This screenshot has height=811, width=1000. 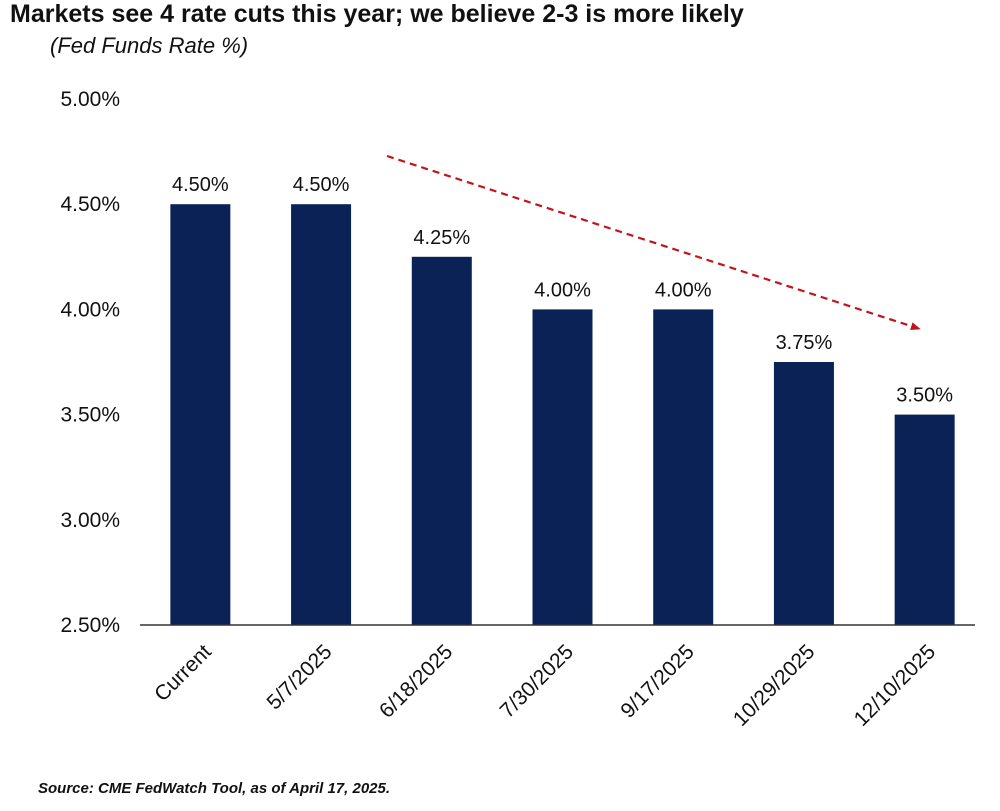 What do you see at coordinates (90, 625) in the screenshot?
I see `y-tick-label: 2.50%` at bounding box center [90, 625].